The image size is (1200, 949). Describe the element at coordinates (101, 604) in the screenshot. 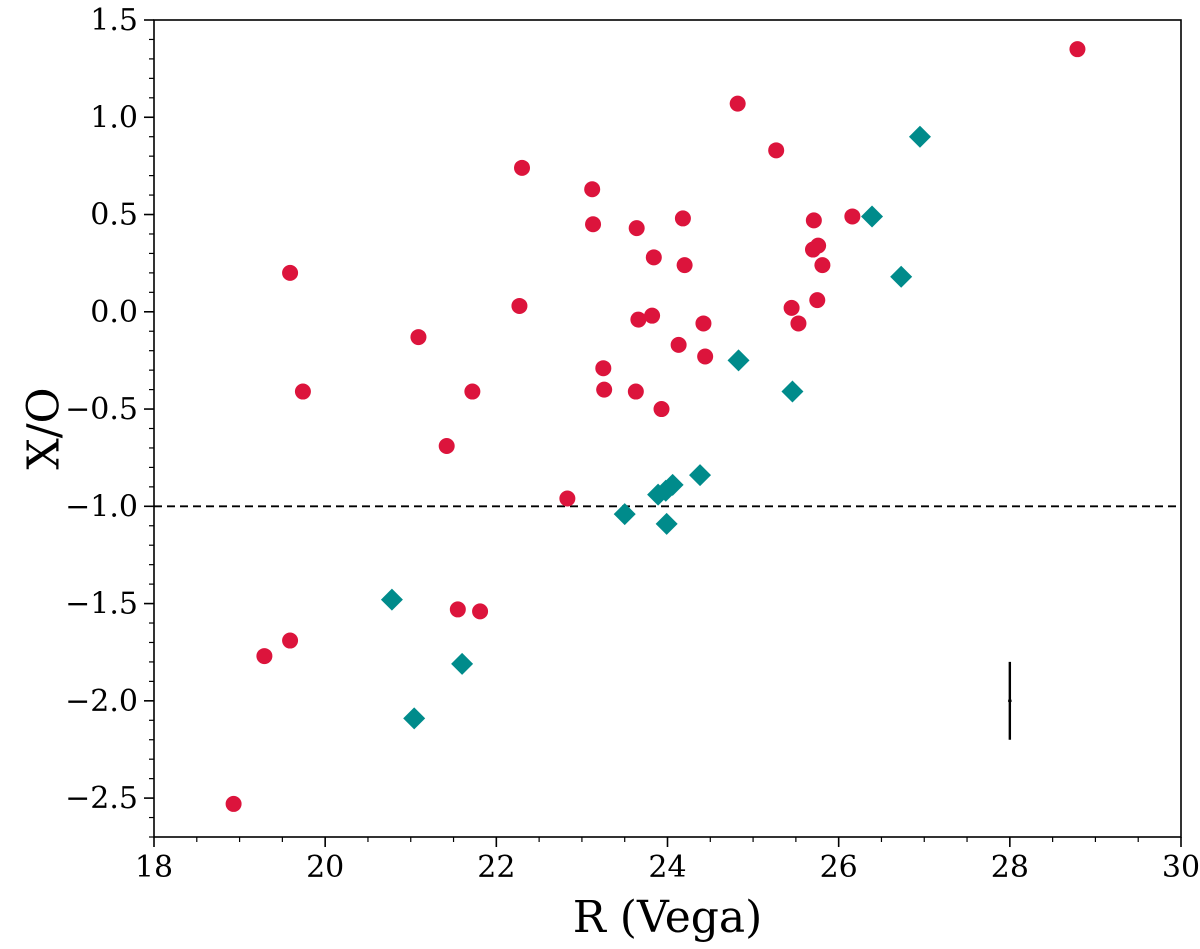

I see `y-tick-label: −1.5` at that location.